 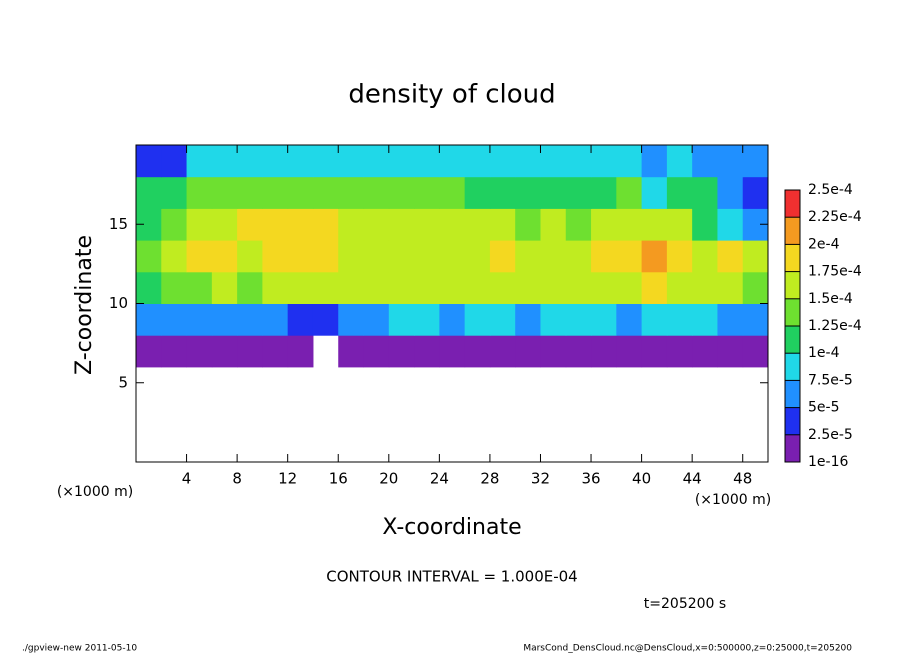 I want to click on x-axis-unit: (×1000 m), so click(x=733, y=500).